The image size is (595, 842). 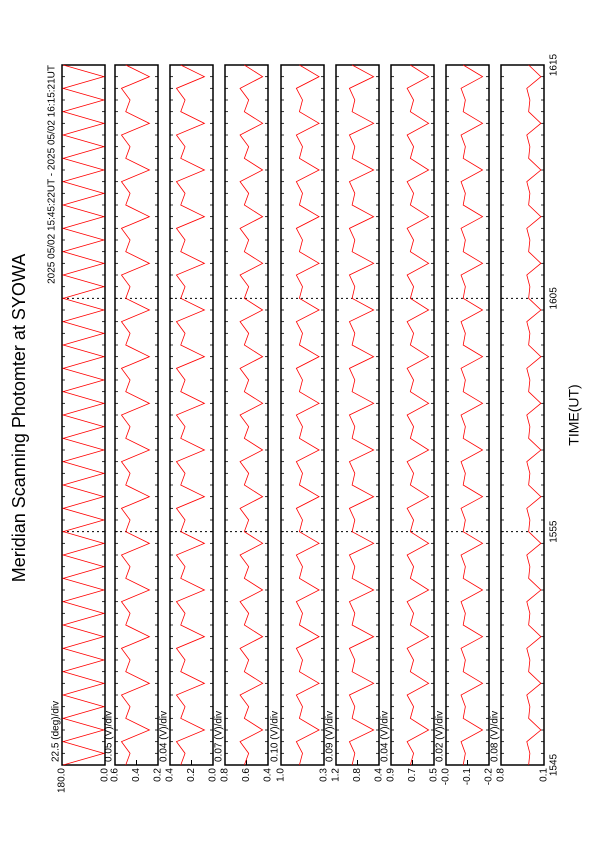 What do you see at coordinates (336, 775) in the screenshot?
I see `y-tick-label: 1.2` at bounding box center [336, 775].